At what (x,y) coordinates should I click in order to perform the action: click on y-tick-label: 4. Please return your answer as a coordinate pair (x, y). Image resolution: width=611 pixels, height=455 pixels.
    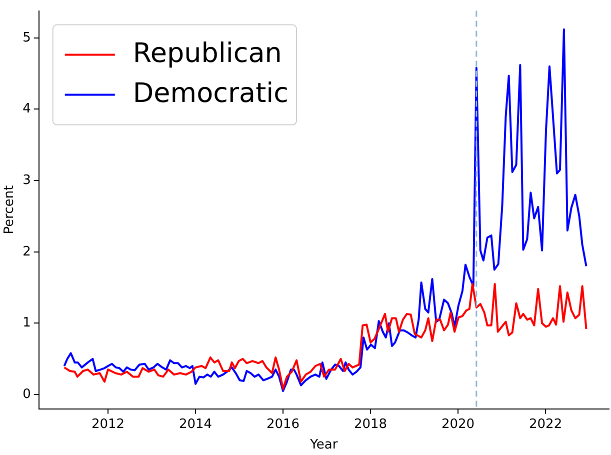
    Looking at the image, I should click on (26, 109).